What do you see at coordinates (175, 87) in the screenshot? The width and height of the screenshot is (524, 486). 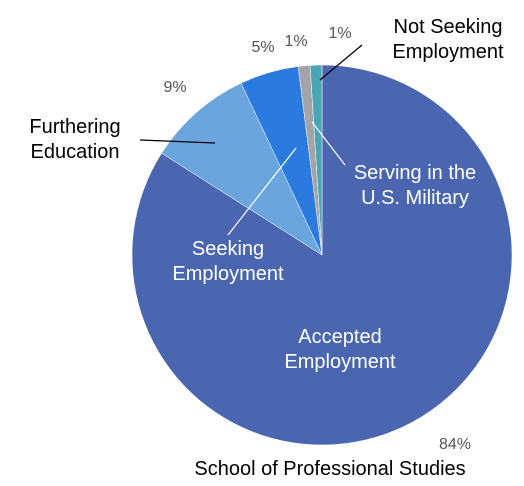 I see `value-label: 9%` at bounding box center [175, 87].